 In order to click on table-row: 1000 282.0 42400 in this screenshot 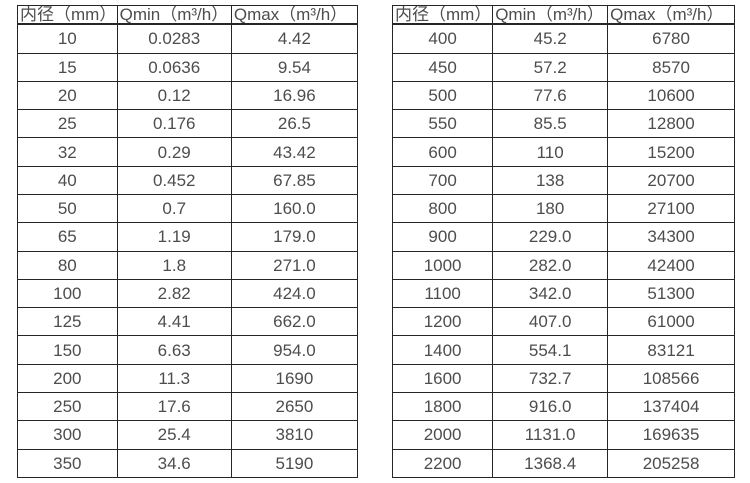, I will do `click(563, 265)`.